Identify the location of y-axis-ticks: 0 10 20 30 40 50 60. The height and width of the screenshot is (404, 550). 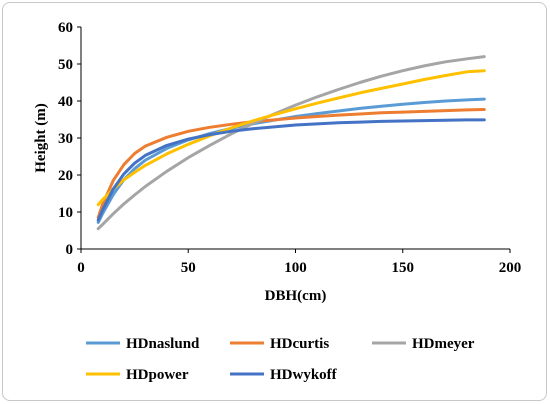
(69, 139).